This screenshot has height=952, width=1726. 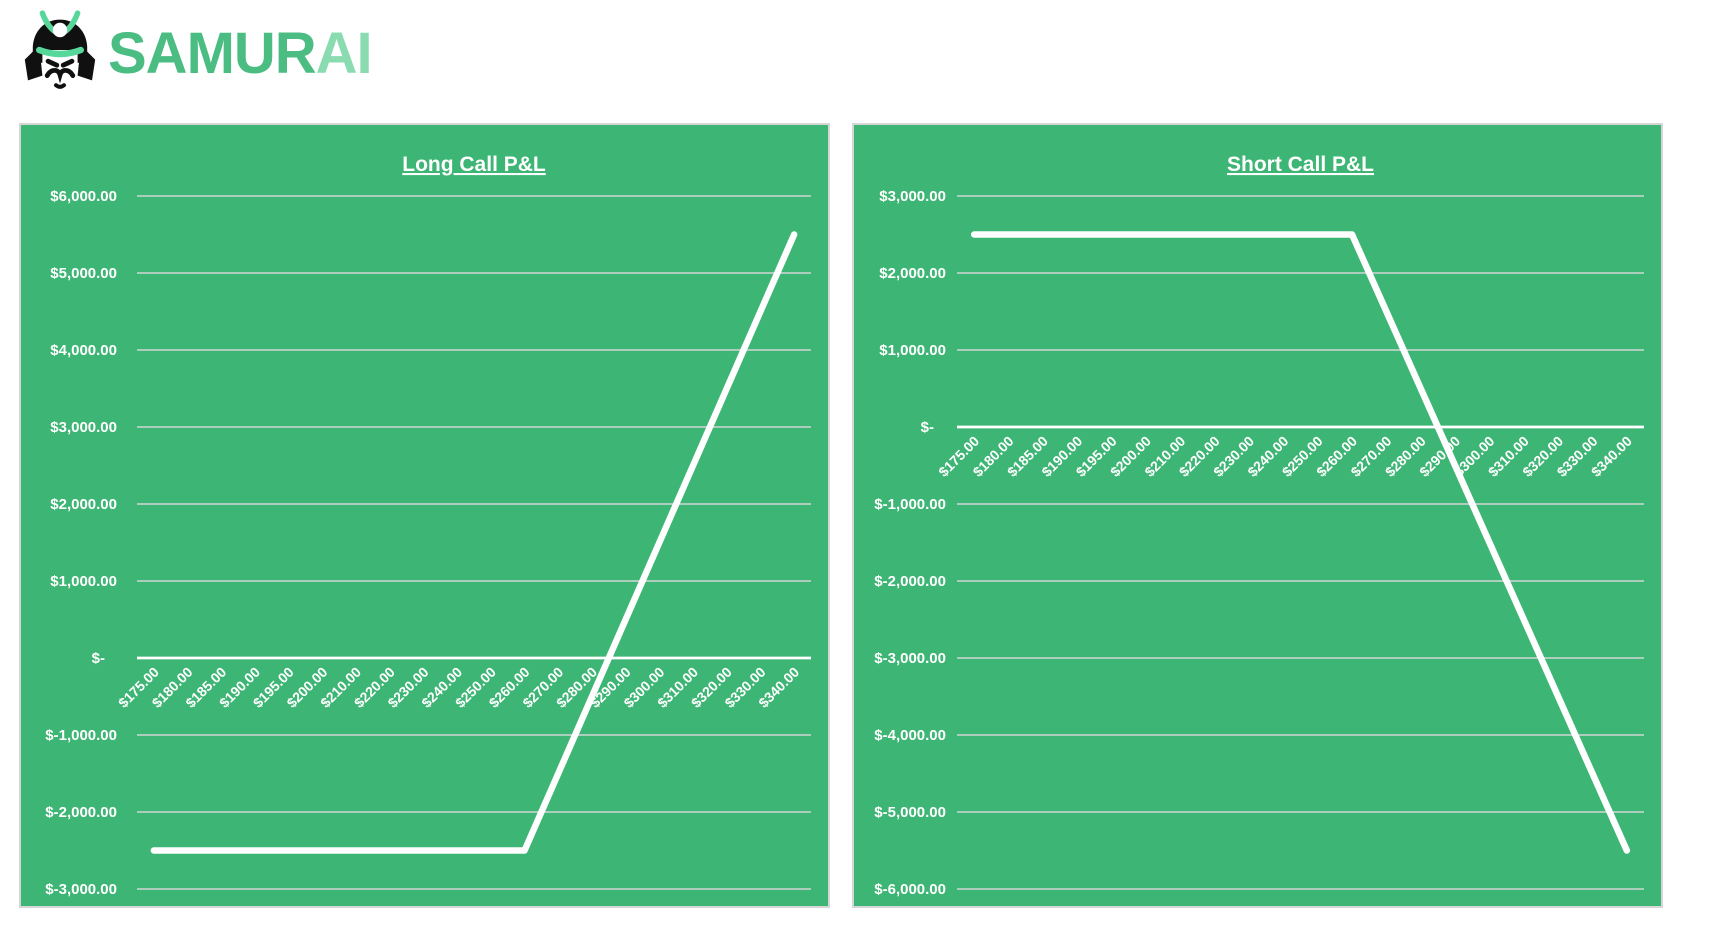 I want to click on logo-text: SAMURAI, so click(x=240, y=54).